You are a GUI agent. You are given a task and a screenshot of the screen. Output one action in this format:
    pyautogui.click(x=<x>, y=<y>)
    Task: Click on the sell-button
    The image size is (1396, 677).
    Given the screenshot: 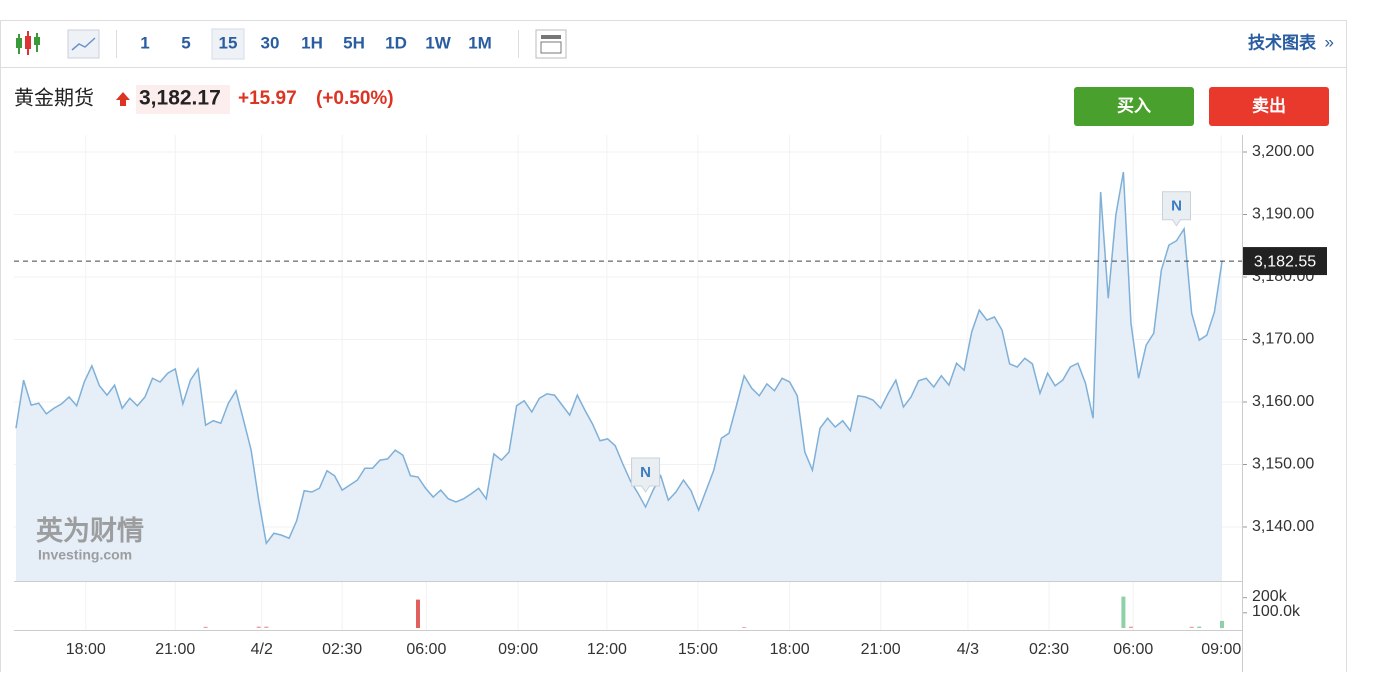 What is the action you would take?
    pyautogui.click(x=1269, y=106)
    